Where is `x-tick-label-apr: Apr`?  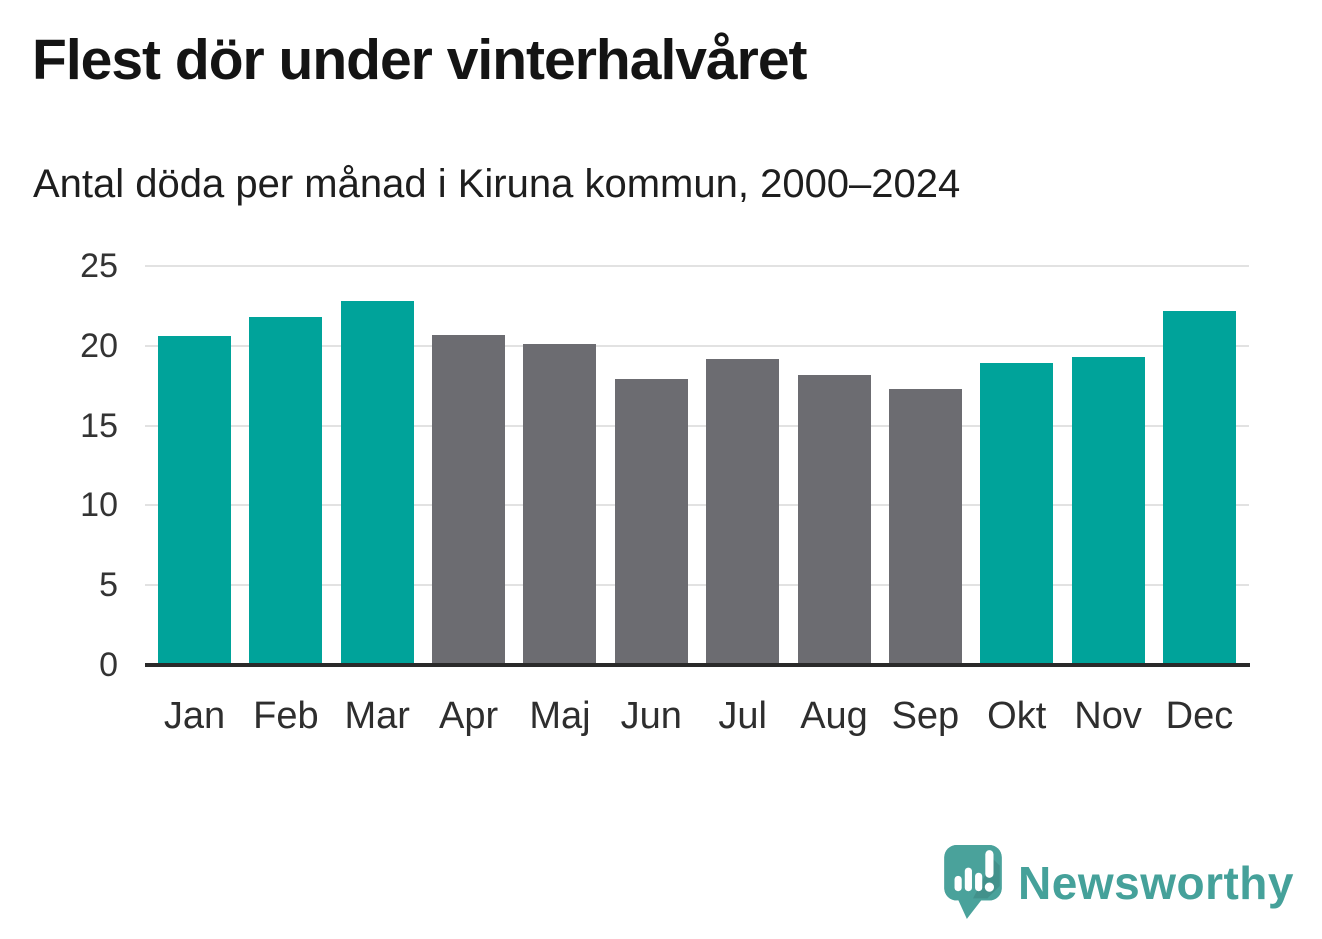 x-tick-label-apr: Apr is located at coordinates (469, 716).